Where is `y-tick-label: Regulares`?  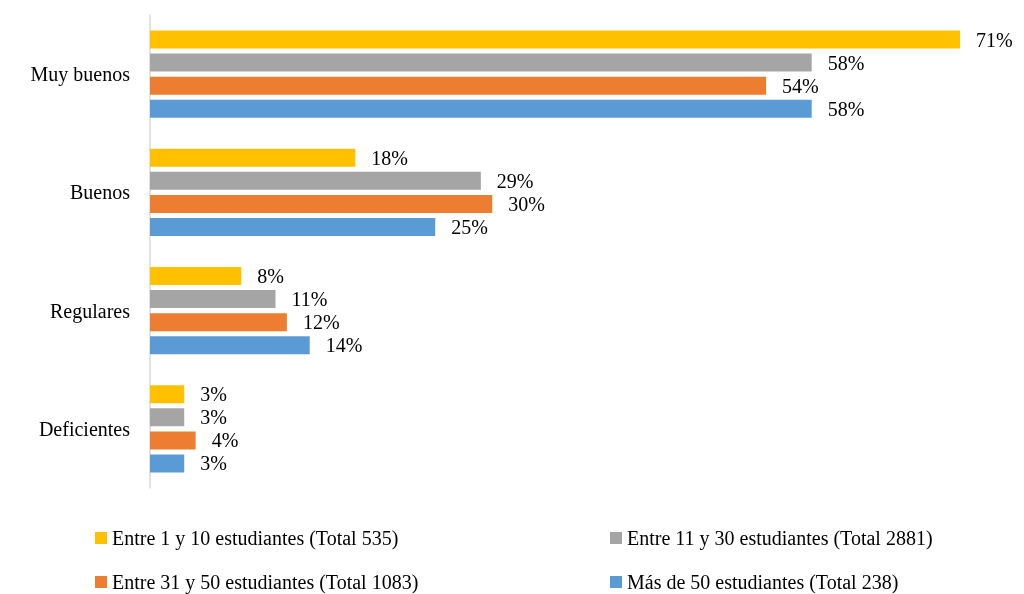 y-tick-label: Regulares is located at coordinates (90, 311).